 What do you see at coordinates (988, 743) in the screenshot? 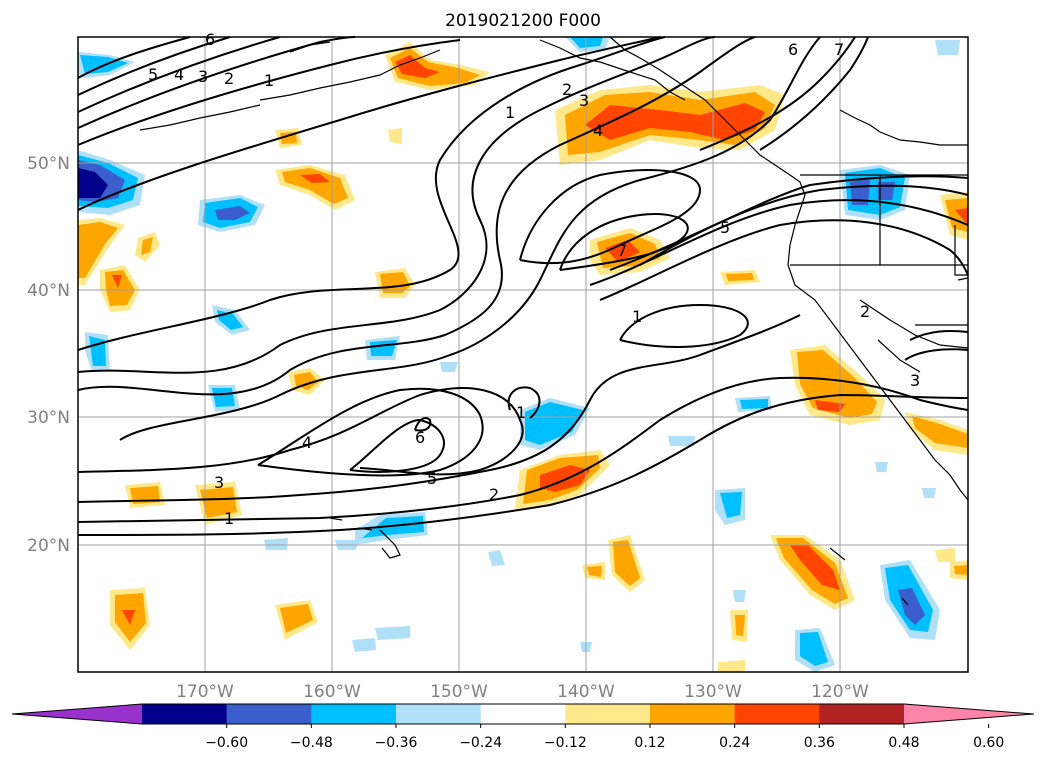
I see `colorbar-tick-label: 0.60` at bounding box center [988, 743].